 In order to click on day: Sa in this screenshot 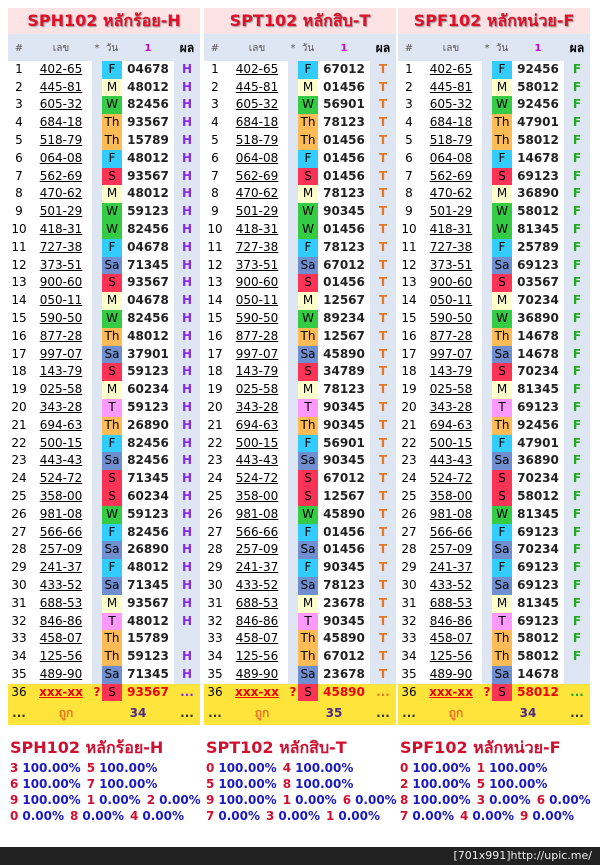, I will do `click(308, 674)`.